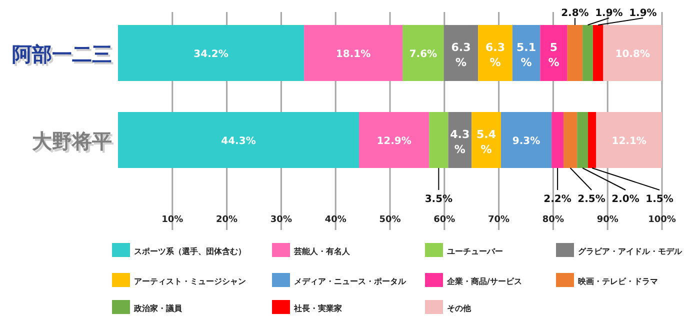 This screenshot has width=690, height=321. Describe the element at coordinates (322, 251) in the screenshot. I see `legend-label: 芸能人・有名人` at that location.